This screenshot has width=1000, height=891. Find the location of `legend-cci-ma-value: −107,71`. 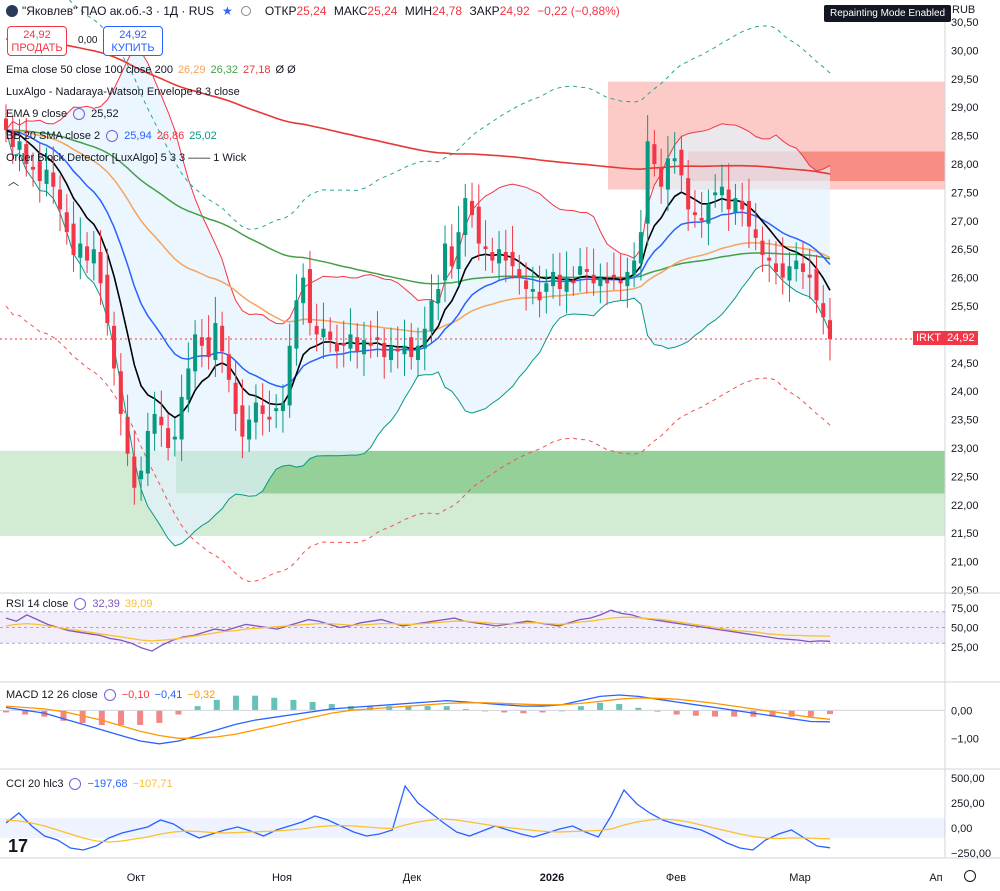

legend-cci-ma-value: −107,71 is located at coordinates (152, 784).